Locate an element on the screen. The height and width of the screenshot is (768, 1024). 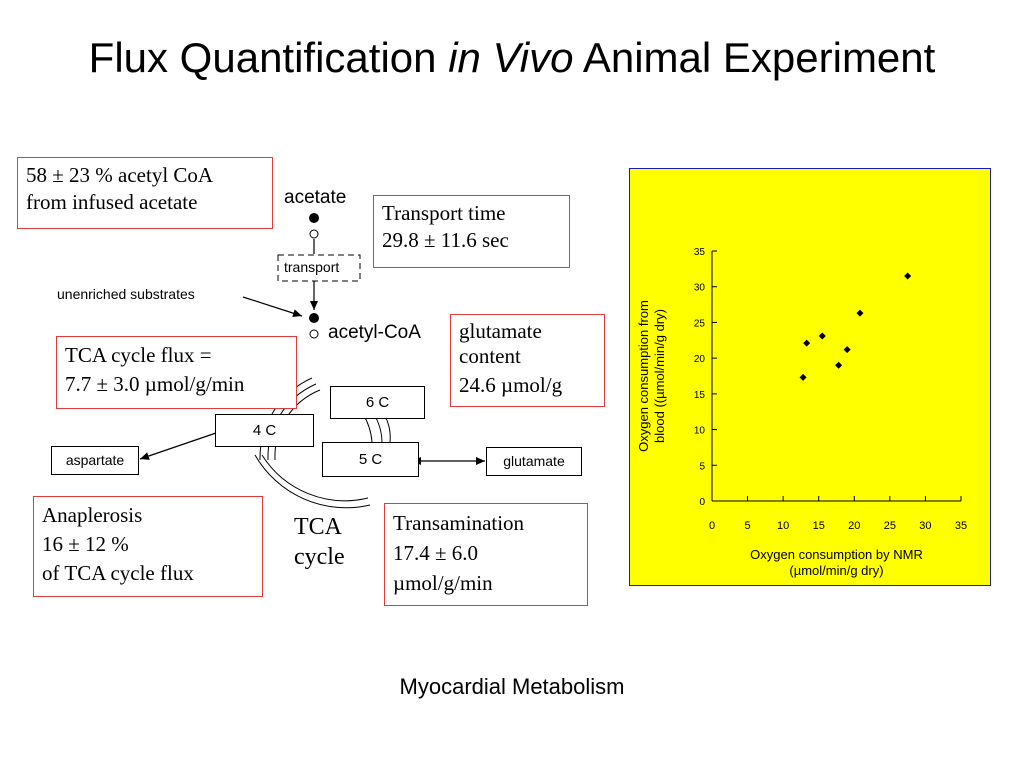
tca-label-line-1: TCA is located at coordinates (318, 527).